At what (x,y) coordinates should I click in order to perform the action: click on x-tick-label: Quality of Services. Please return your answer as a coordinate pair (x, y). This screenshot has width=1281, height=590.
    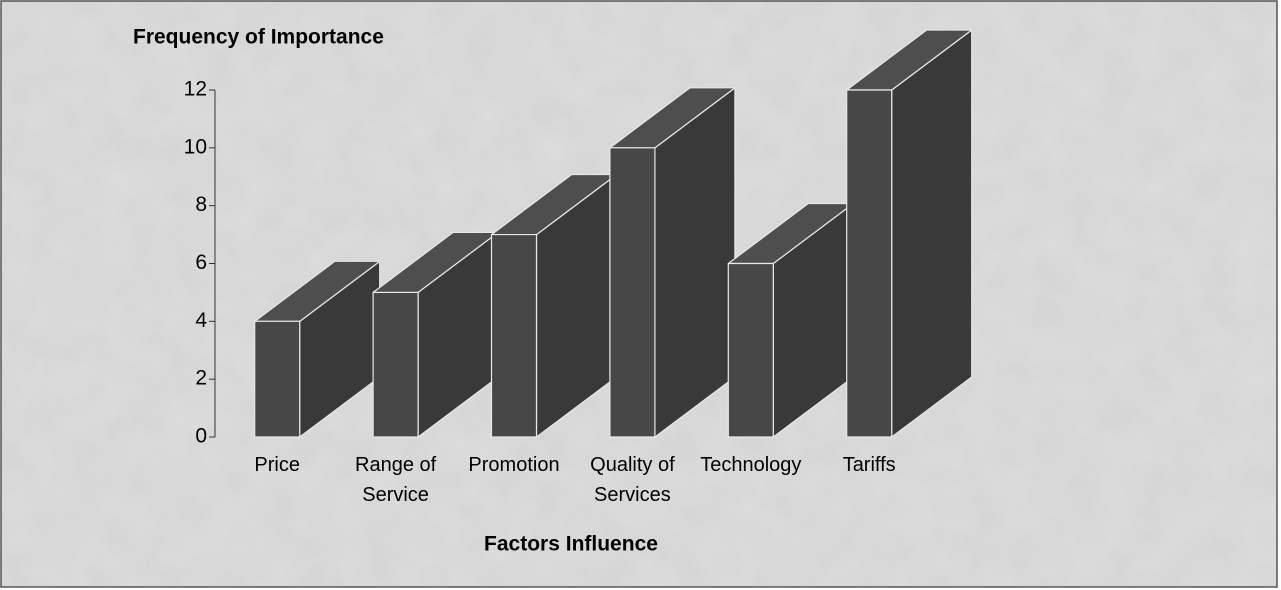
    Looking at the image, I should click on (632, 480).